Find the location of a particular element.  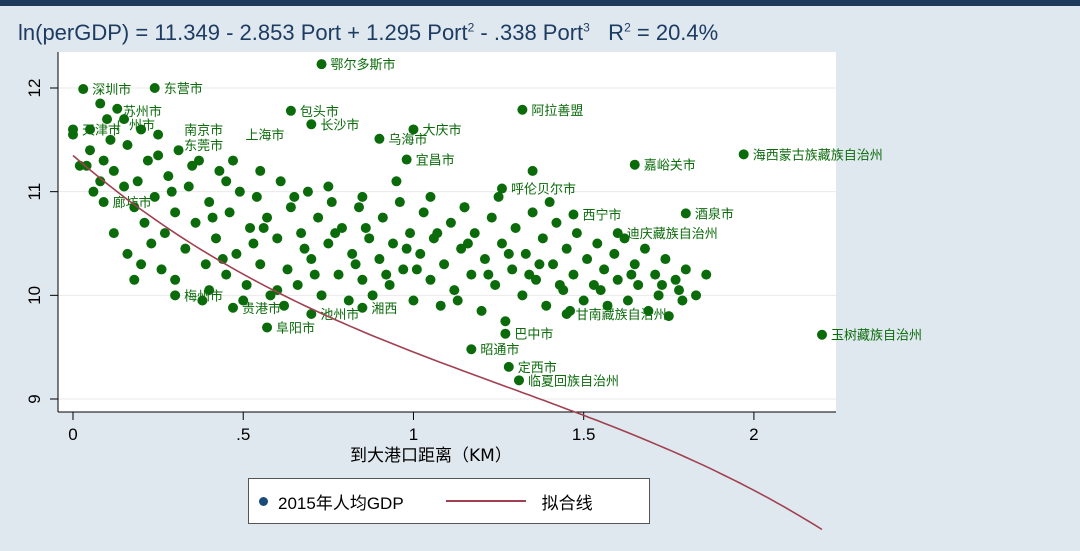

point-label: 包头市 is located at coordinates (319, 112).